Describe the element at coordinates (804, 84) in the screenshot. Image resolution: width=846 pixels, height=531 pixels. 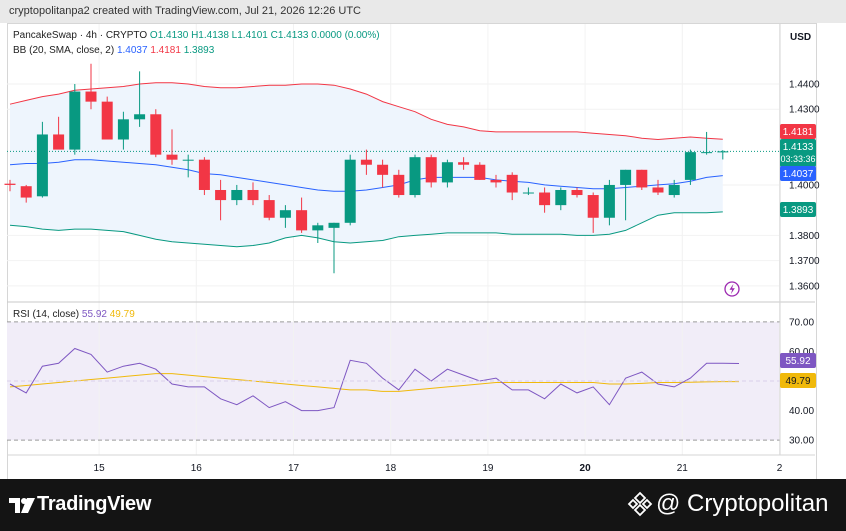
I see `price-tick-label: 1.4400` at that location.